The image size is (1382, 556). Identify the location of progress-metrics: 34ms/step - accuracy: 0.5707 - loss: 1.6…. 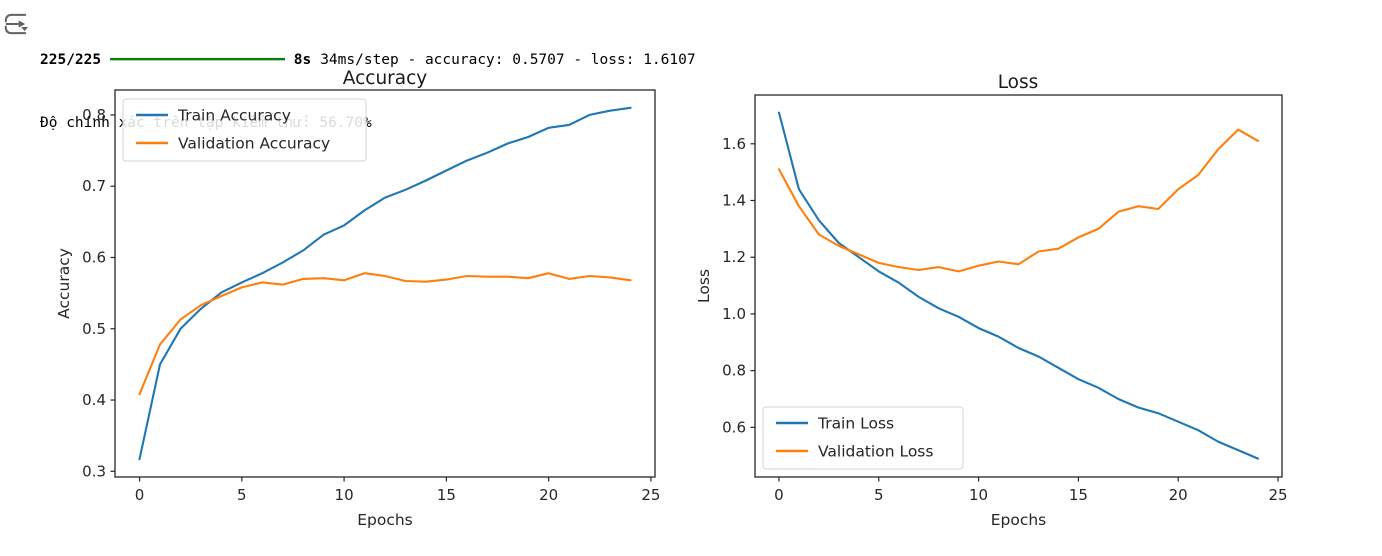
(508, 60).